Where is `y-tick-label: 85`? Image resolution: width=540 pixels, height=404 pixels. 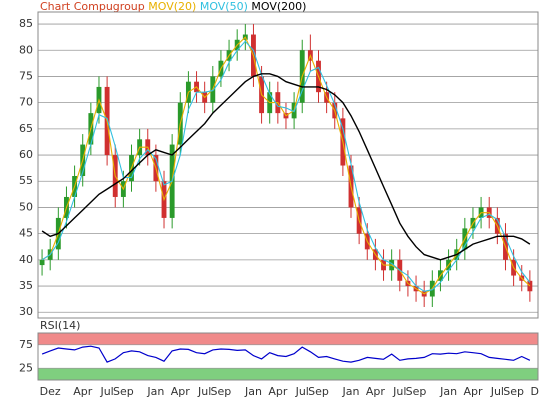
y-tick-label: 85 is located at coordinates (26, 23).